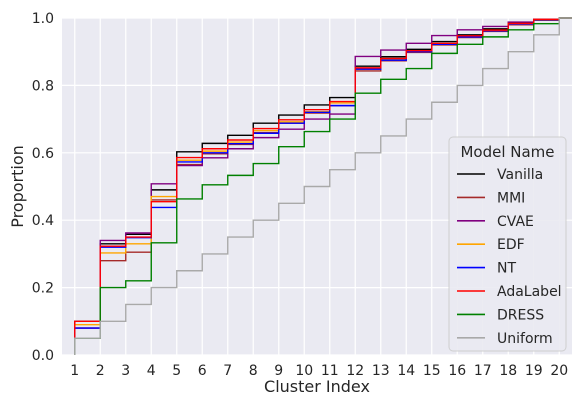  What do you see at coordinates (483, 371) in the screenshot?
I see `x-tick-label: 17` at bounding box center [483, 371].